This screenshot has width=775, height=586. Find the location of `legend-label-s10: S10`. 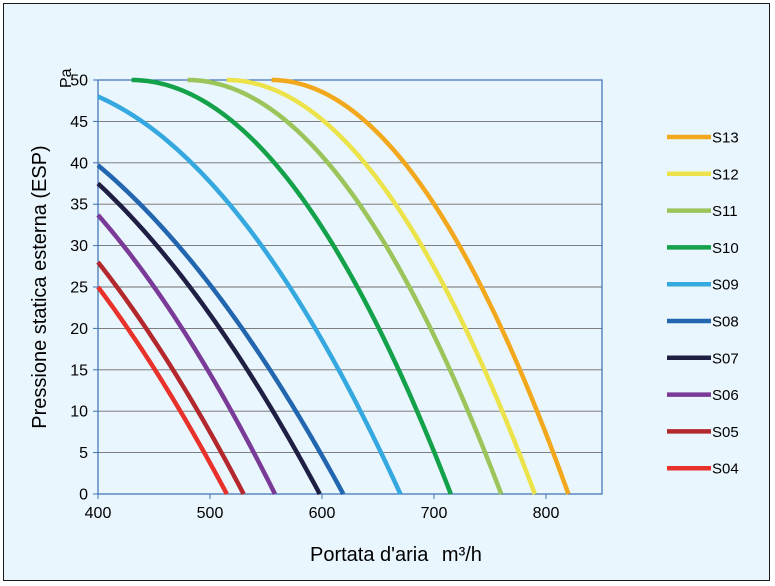

legend-label-s10: S10 is located at coordinates (725, 248).